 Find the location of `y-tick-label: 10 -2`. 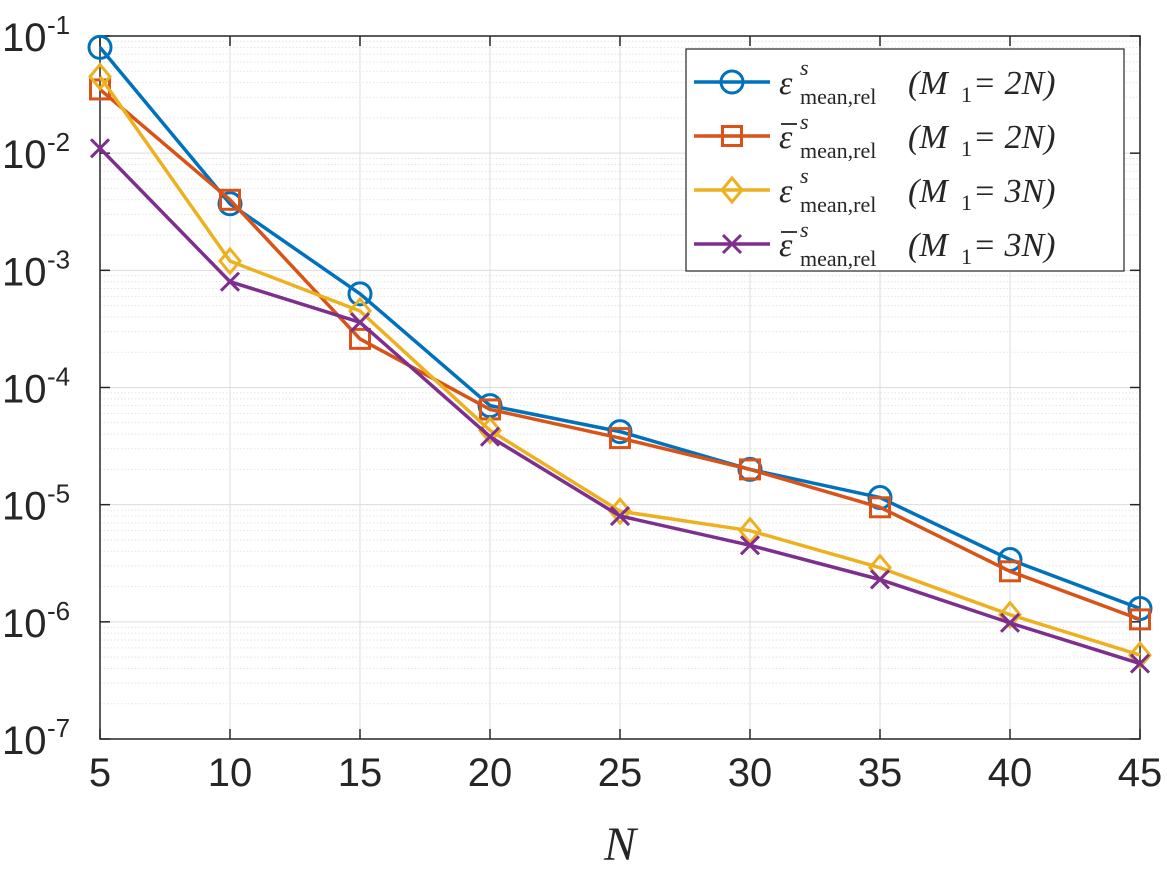

y-tick-label: 10 -2 is located at coordinates (36, 152).